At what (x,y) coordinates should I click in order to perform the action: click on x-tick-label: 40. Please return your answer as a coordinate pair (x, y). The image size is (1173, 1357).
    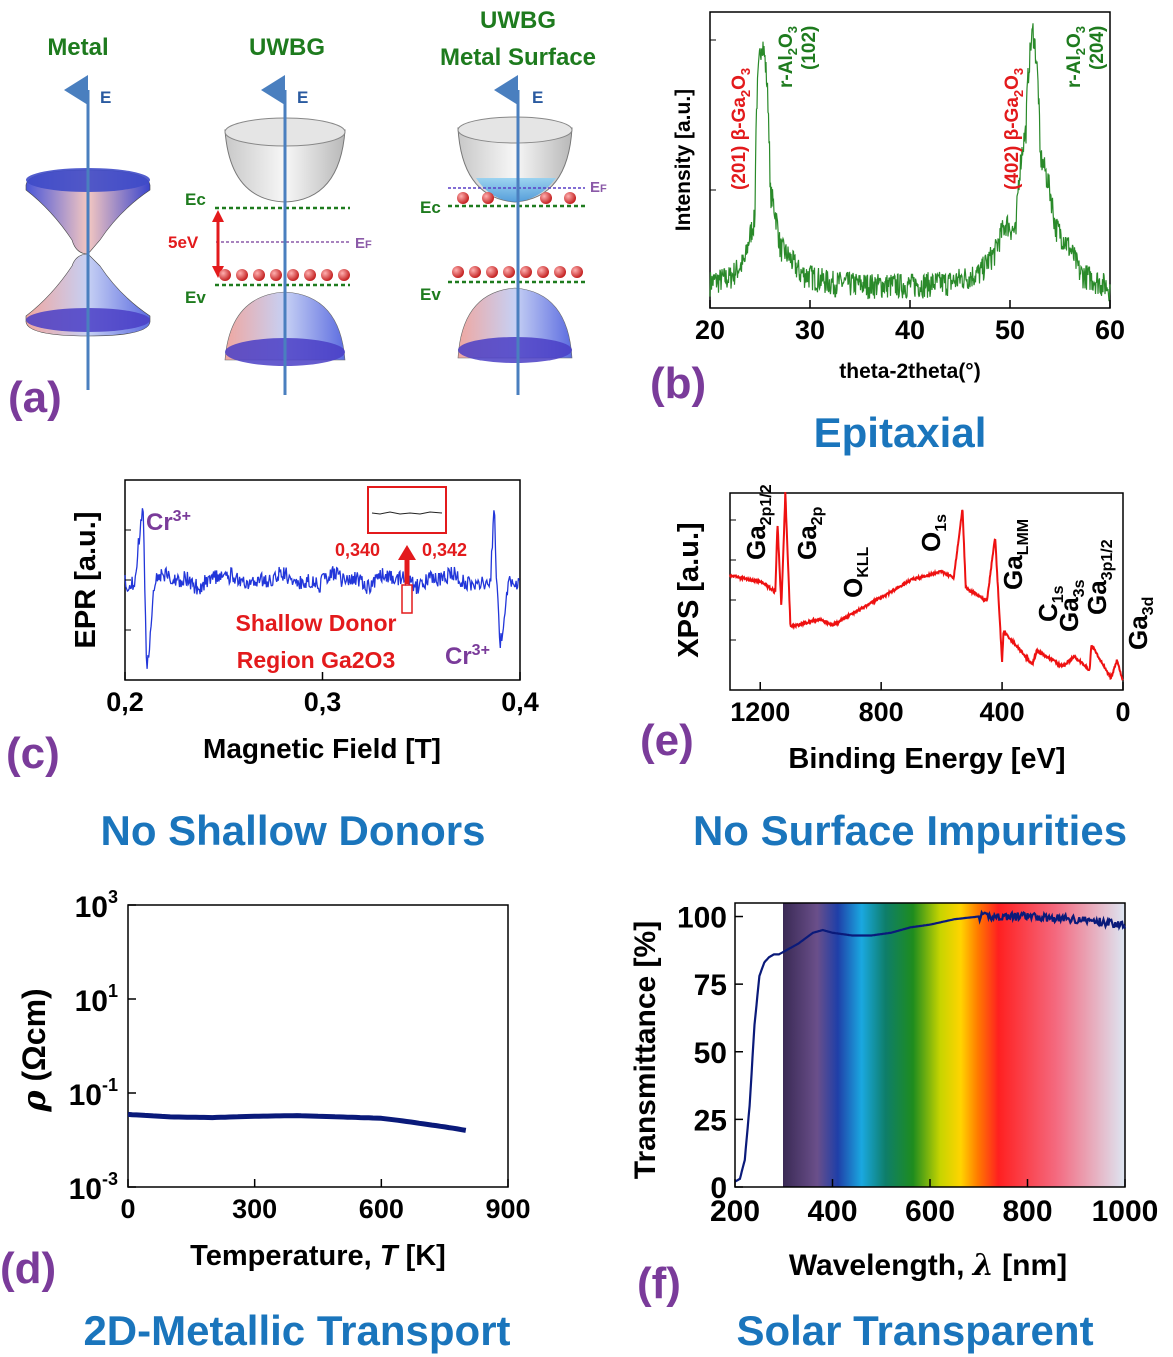
    Looking at the image, I should click on (910, 330).